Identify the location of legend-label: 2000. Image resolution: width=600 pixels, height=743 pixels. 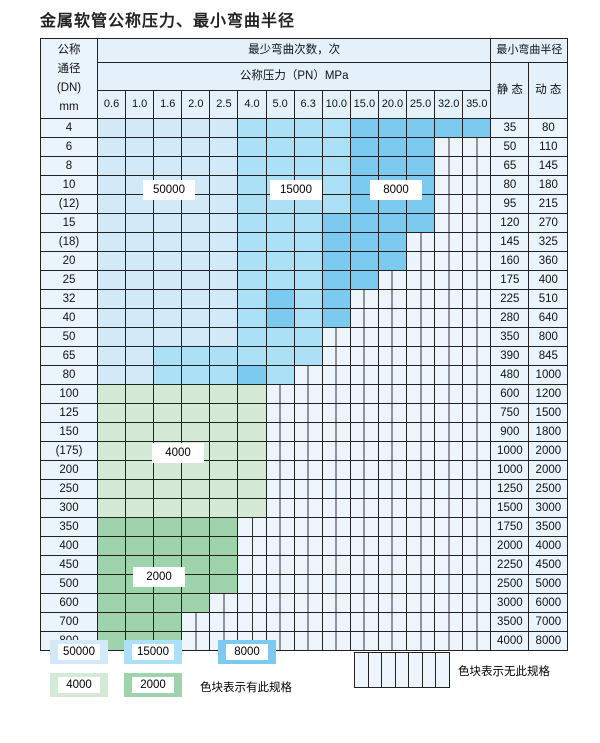
(153, 685).